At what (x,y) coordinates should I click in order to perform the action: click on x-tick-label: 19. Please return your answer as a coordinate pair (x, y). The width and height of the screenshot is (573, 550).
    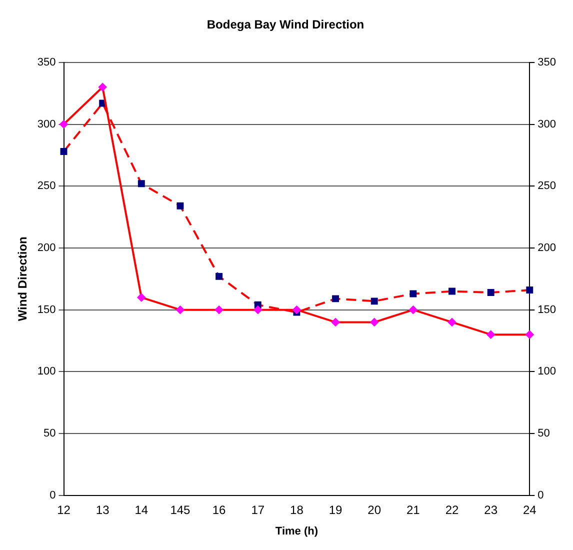
    Looking at the image, I should click on (335, 509).